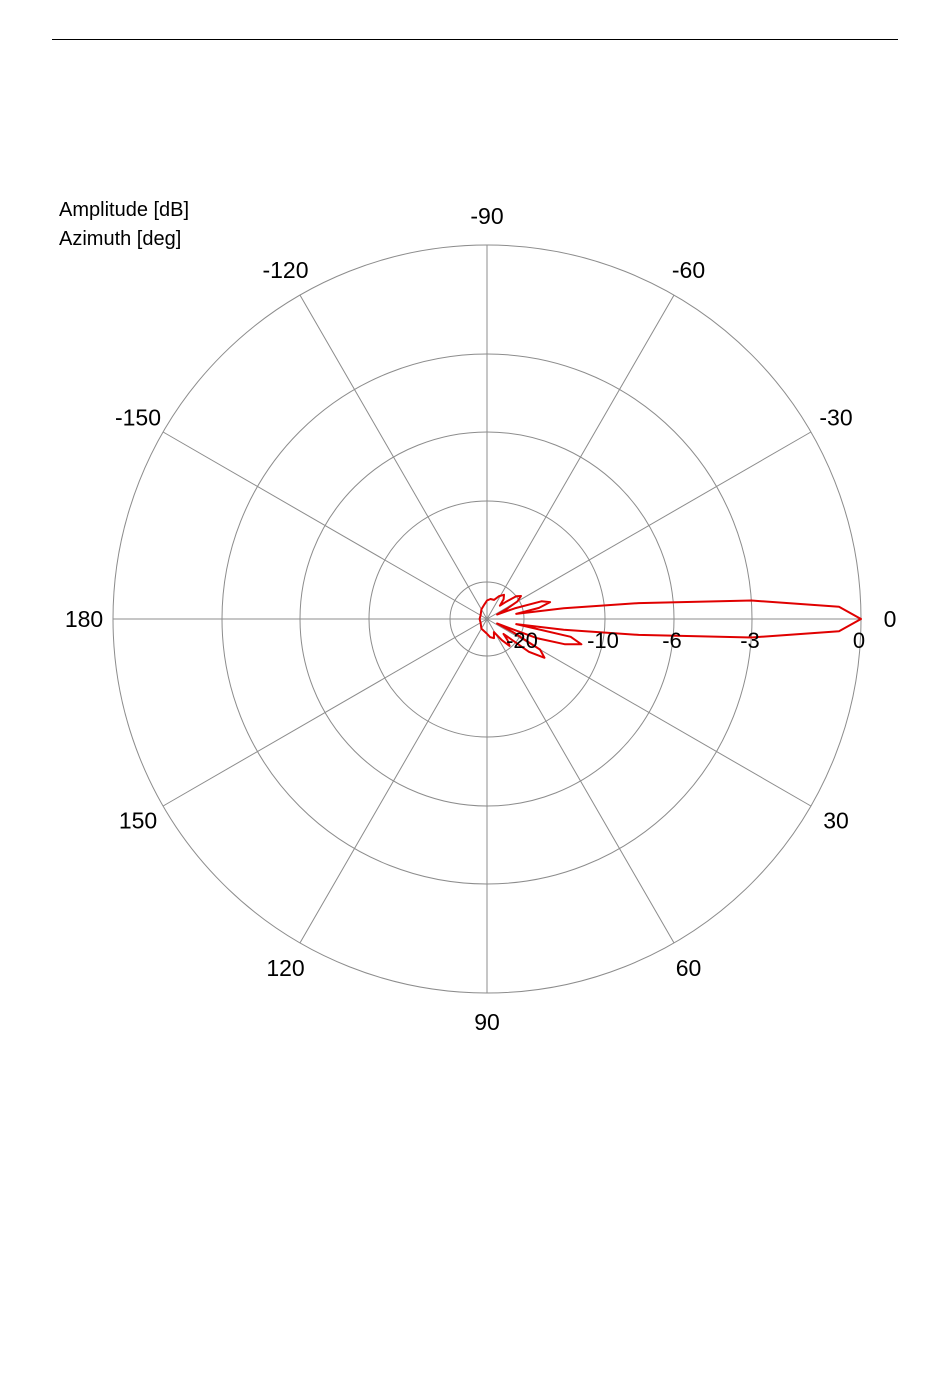 Image resolution: width=950 pixels, height=1383 pixels. I want to click on azimuth-axis-label: Azimuth [deg], so click(120, 239).